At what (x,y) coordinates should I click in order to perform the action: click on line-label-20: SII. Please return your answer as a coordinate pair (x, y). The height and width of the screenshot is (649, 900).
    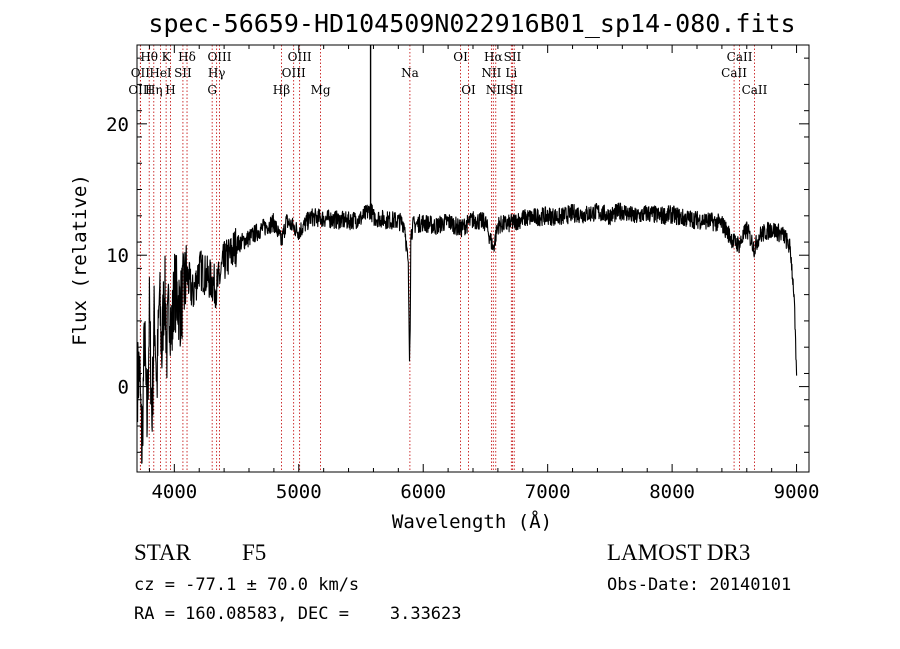
    Looking at the image, I should click on (513, 57).